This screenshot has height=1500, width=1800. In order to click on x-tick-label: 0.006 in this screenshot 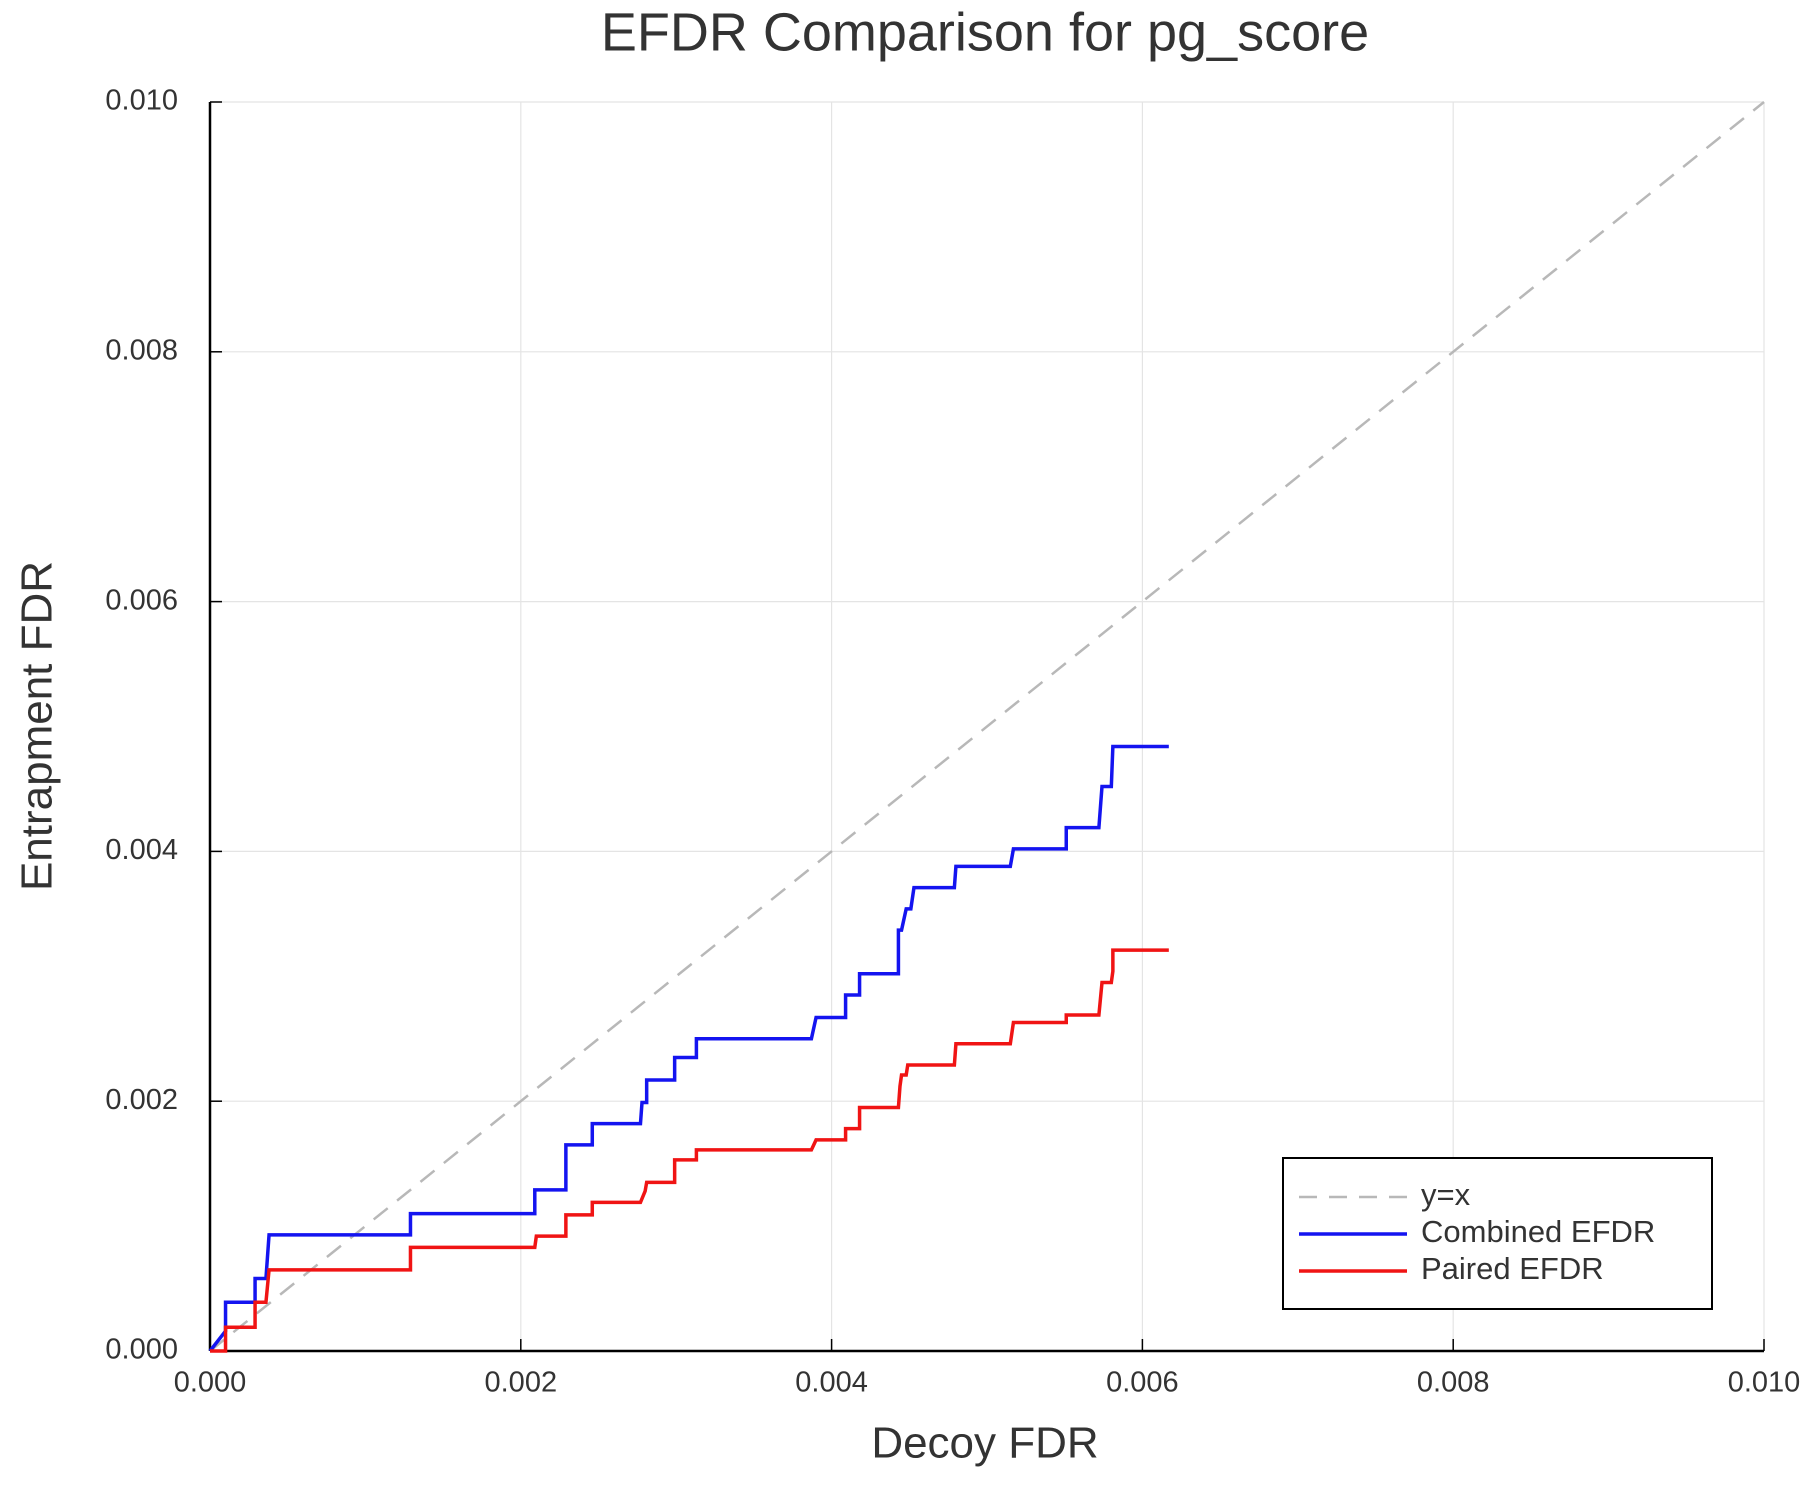, I will do `click(1142, 1383)`.